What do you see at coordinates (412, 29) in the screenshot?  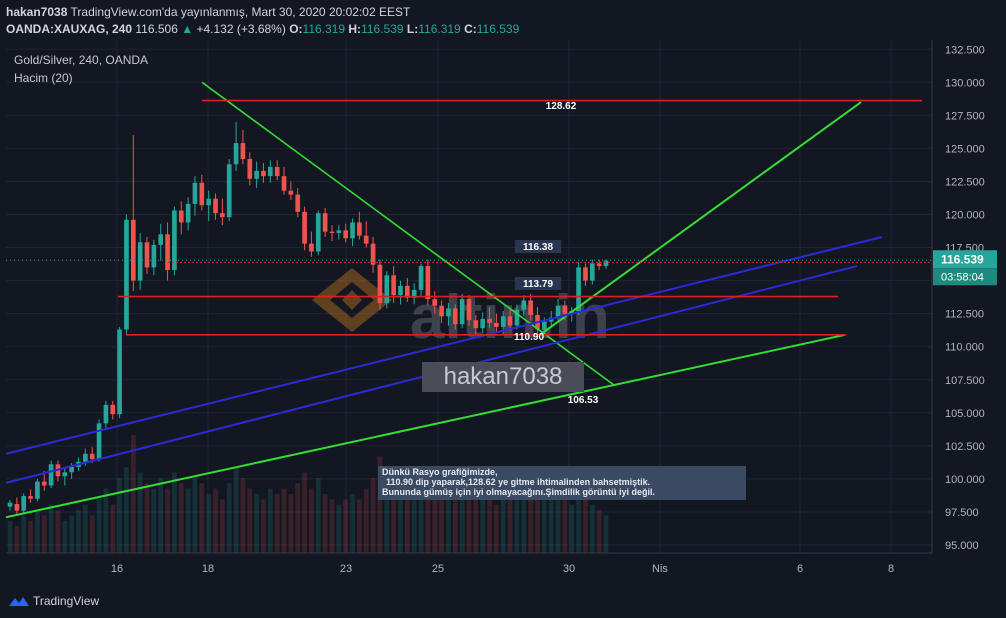 I see `low-label: L:` at bounding box center [412, 29].